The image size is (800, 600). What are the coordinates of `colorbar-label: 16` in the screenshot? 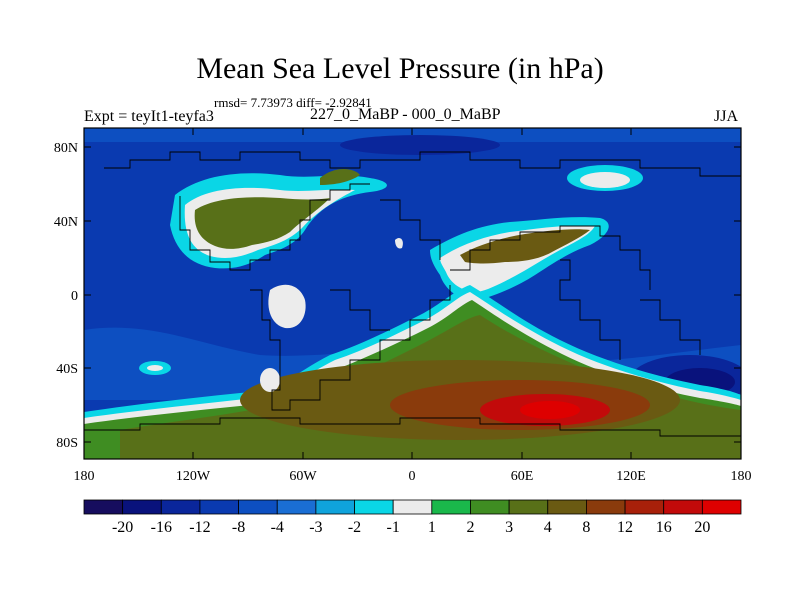 It's located at (663, 527).